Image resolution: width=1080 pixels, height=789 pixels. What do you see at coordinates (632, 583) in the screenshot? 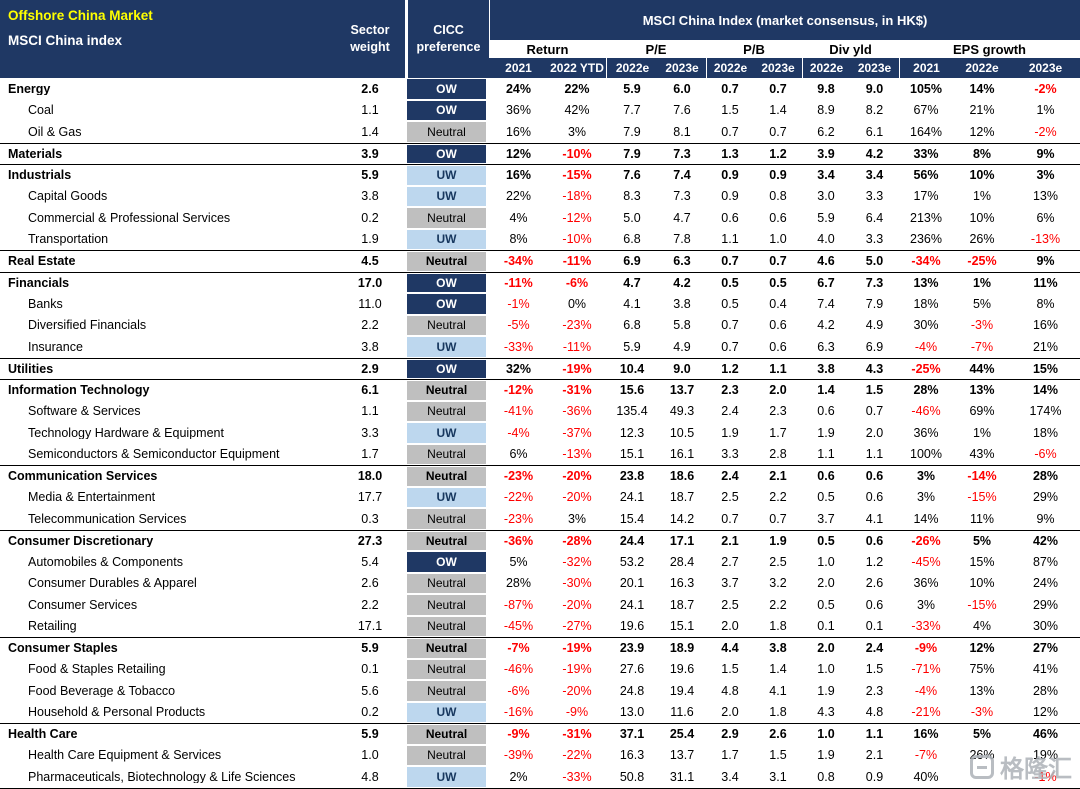
I see `cell-p-e-2022e: 20.1` at bounding box center [632, 583].